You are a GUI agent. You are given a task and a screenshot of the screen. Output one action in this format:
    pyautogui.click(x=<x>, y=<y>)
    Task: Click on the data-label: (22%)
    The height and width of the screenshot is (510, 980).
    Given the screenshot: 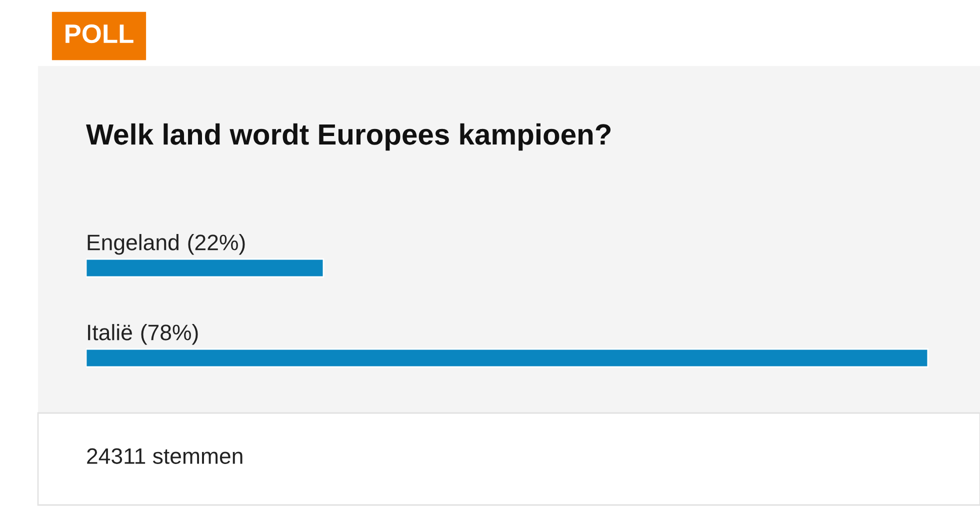 What is the action you would take?
    pyautogui.click(x=216, y=244)
    